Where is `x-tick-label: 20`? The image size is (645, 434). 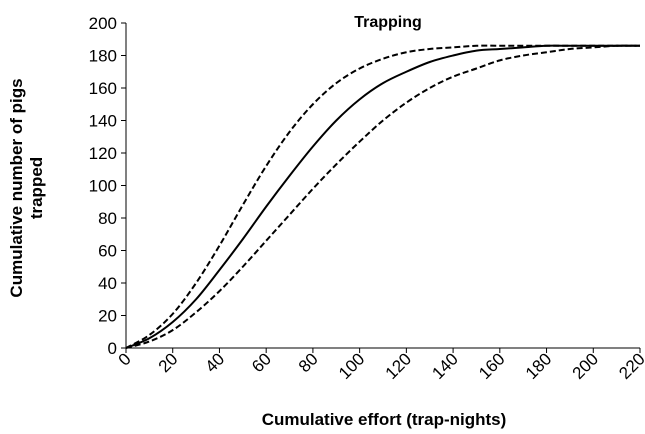
x-tick-label: 20 is located at coordinates (168, 362).